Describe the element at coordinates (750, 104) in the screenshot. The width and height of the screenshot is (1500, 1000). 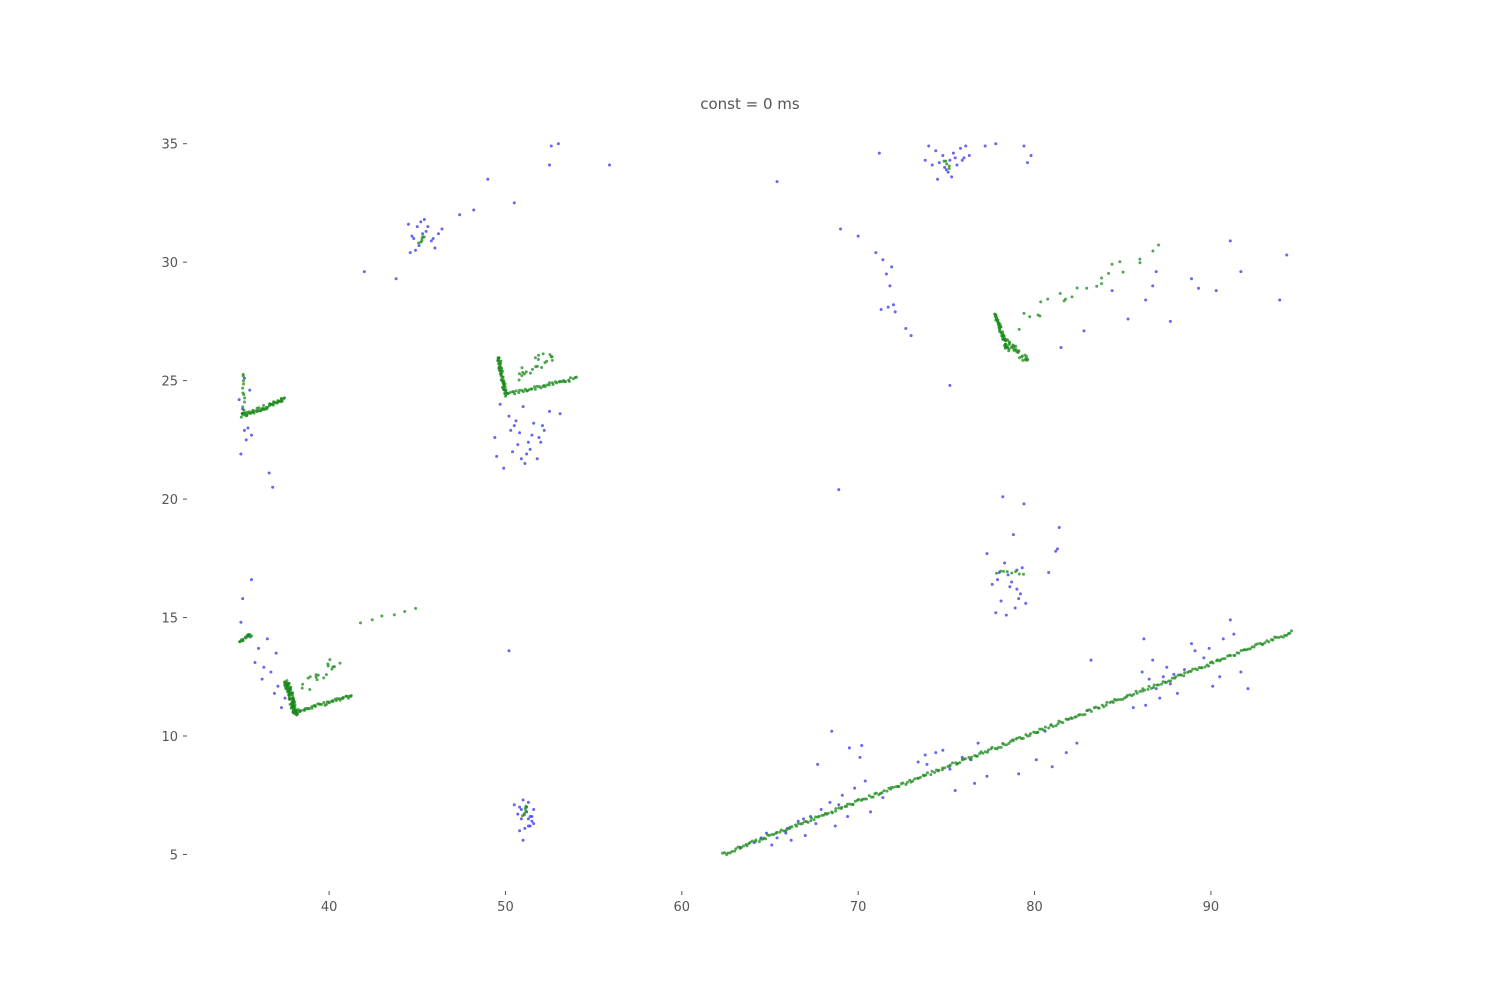
I see `chart-title: const = 0 ms` at that location.